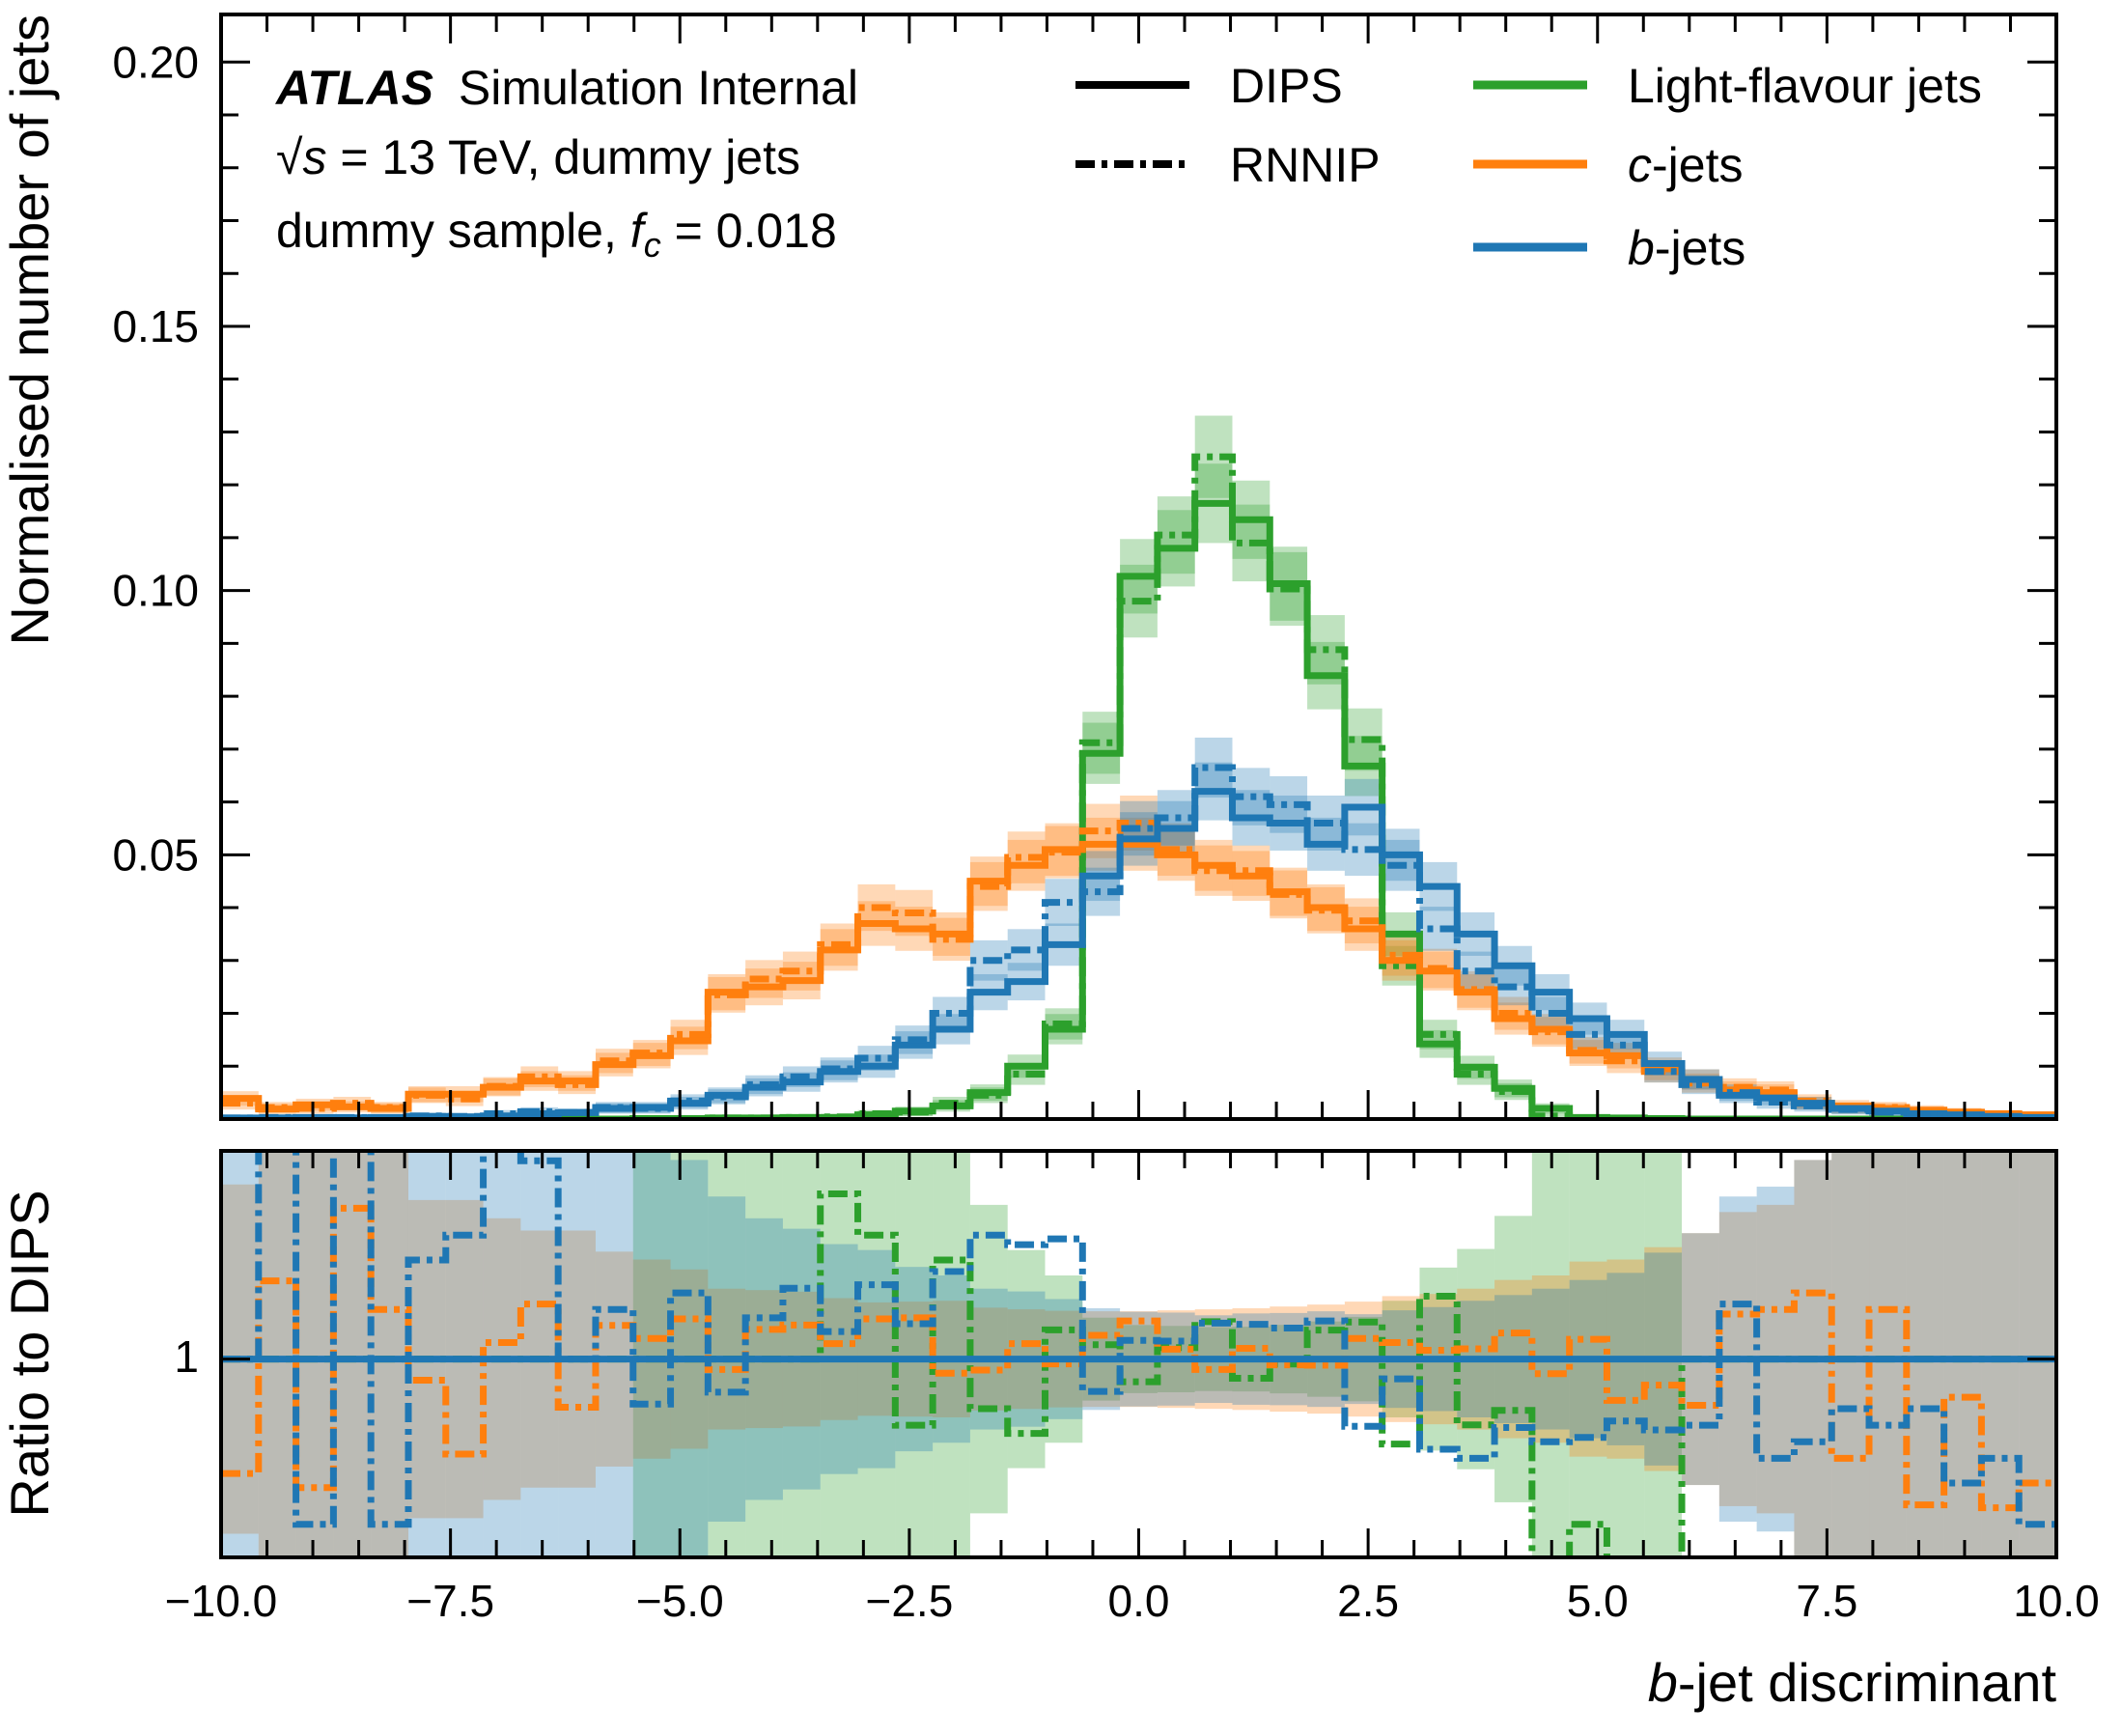  What do you see at coordinates (1139, 1601) in the screenshot?
I see `x-tick-label: 0.0` at bounding box center [1139, 1601].